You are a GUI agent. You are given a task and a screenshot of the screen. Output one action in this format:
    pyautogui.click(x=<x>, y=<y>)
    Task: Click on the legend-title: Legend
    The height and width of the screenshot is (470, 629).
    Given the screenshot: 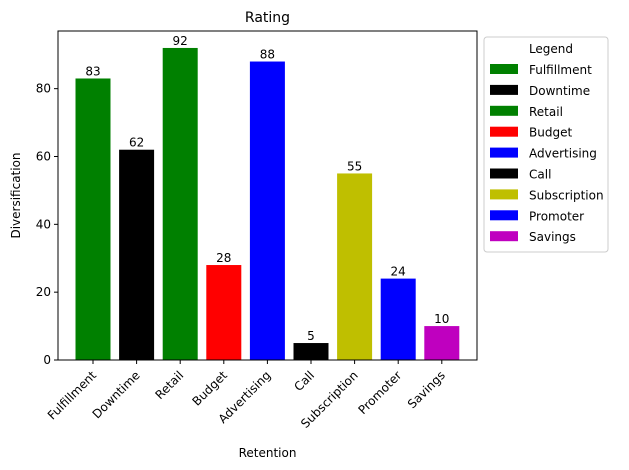 What is the action you would take?
    pyautogui.click(x=551, y=49)
    